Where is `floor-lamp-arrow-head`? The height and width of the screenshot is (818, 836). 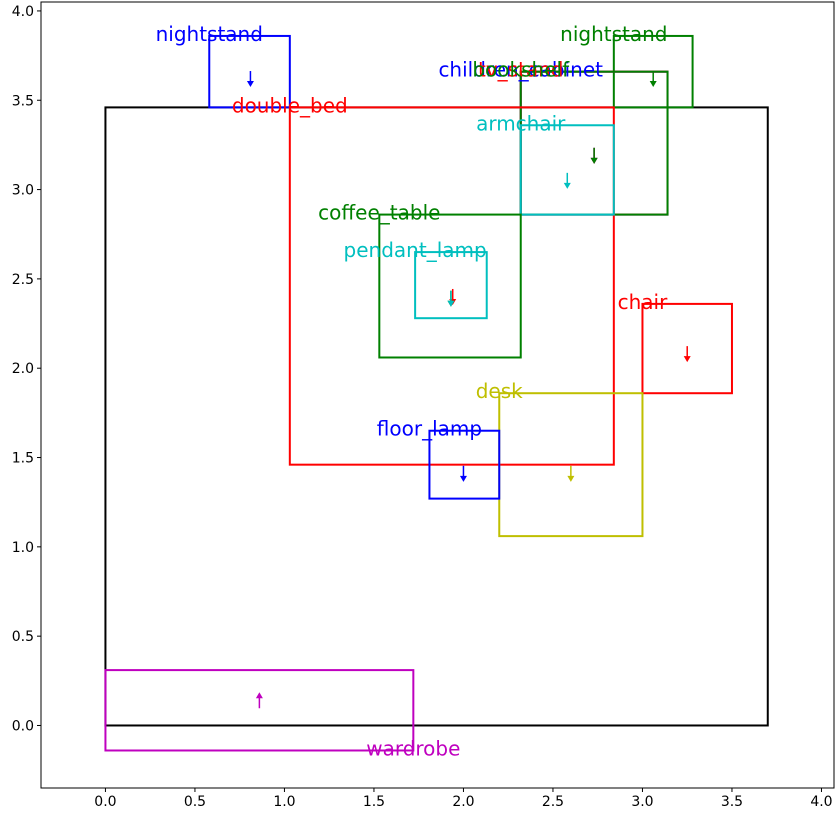
floor-lamp-arrow-head is located at coordinates (463, 478).